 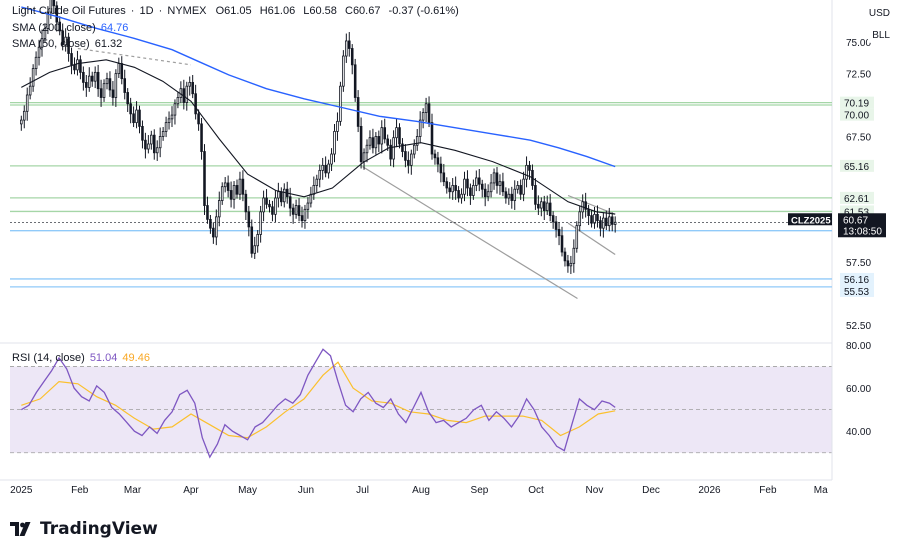 I want to click on level-tag-label: 62.61, so click(x=856, y=199).